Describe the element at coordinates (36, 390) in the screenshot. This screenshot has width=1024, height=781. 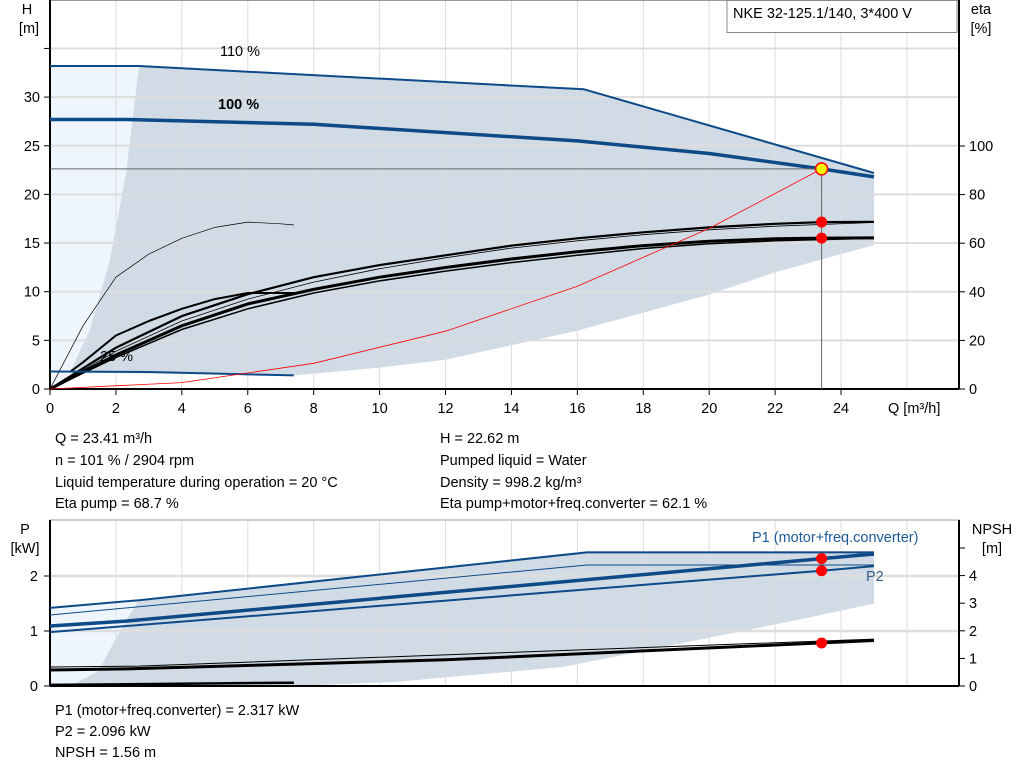
I see `h-tick-label: 0` at that location.